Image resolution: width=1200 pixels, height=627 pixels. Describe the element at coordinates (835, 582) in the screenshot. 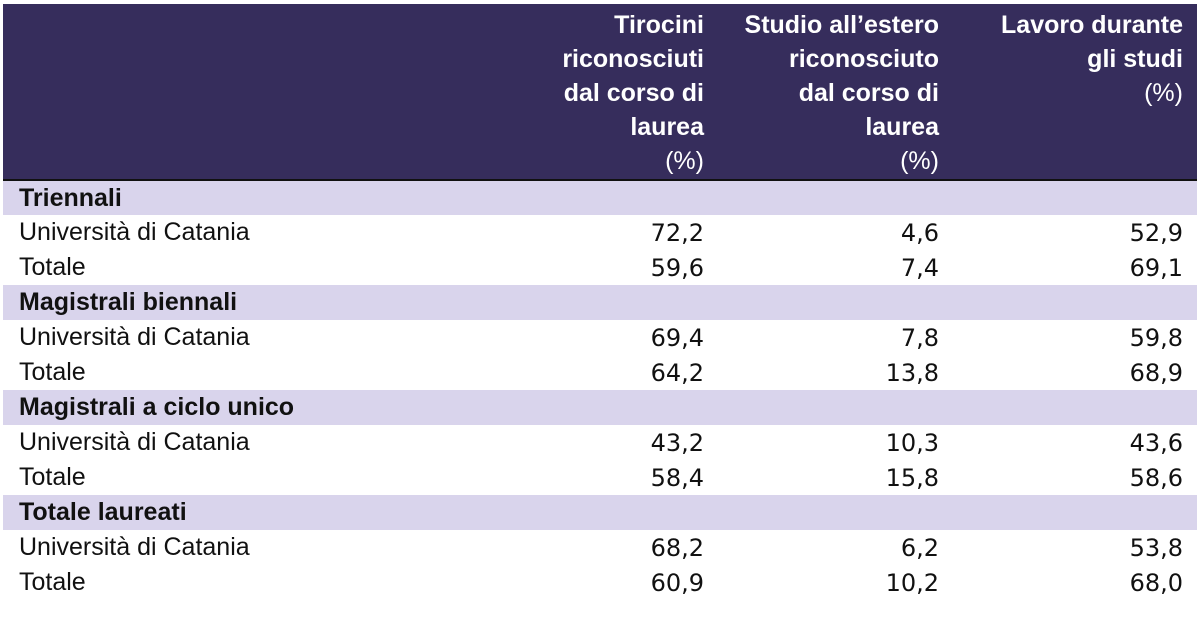

I see `value-studio-estero: 10,2` at that location.